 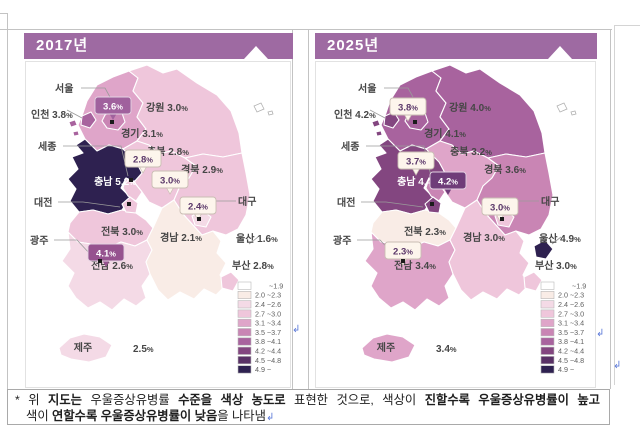 I want to click on return-mark-right: ↲, so click(x=600, y=333).